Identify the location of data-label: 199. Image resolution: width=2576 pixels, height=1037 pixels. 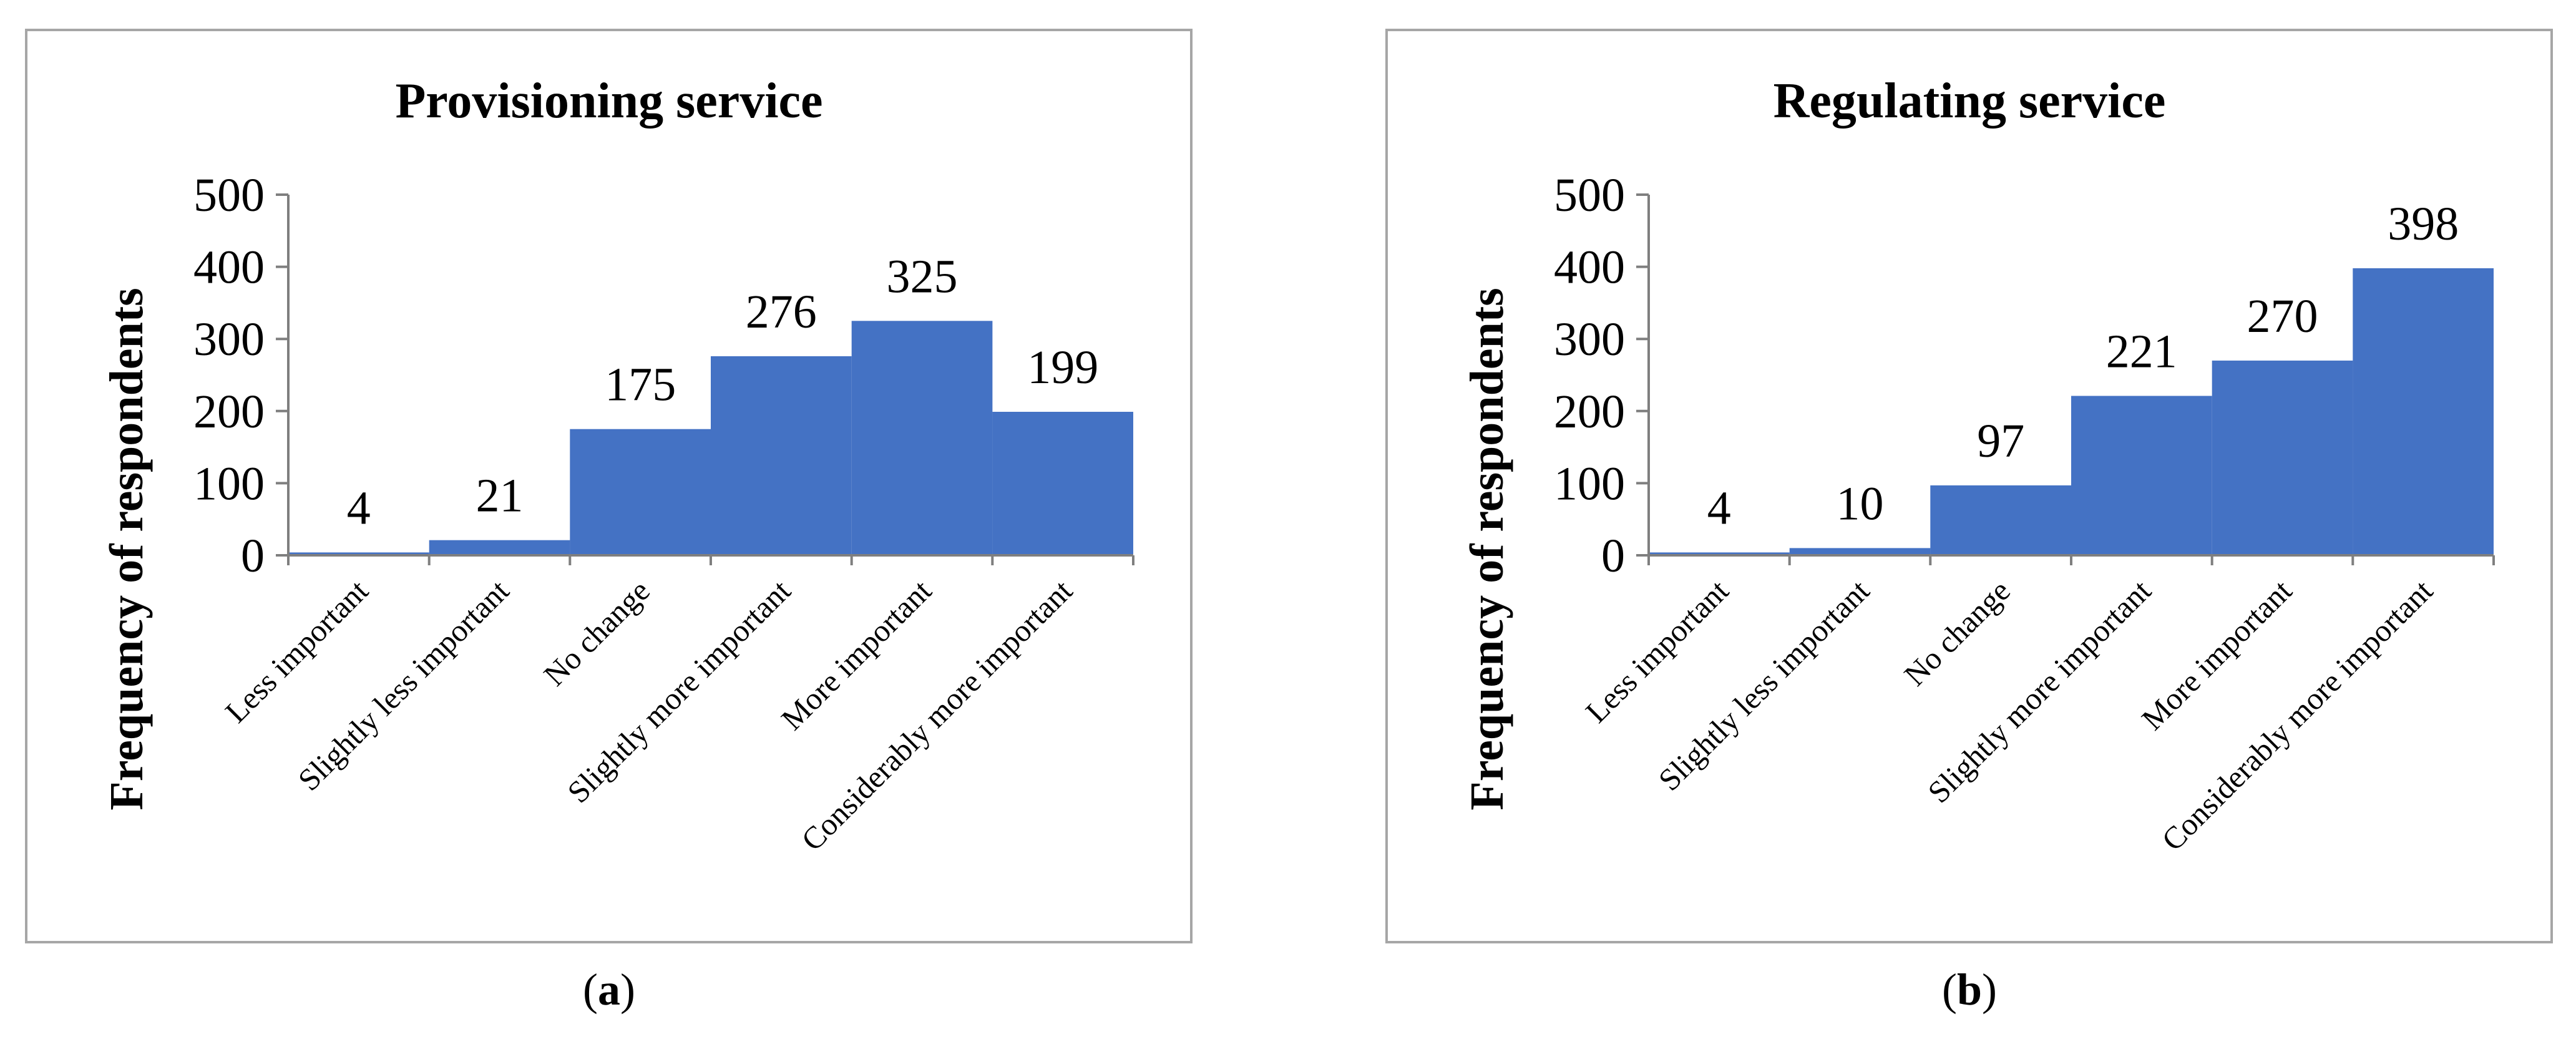
(1062, 367).